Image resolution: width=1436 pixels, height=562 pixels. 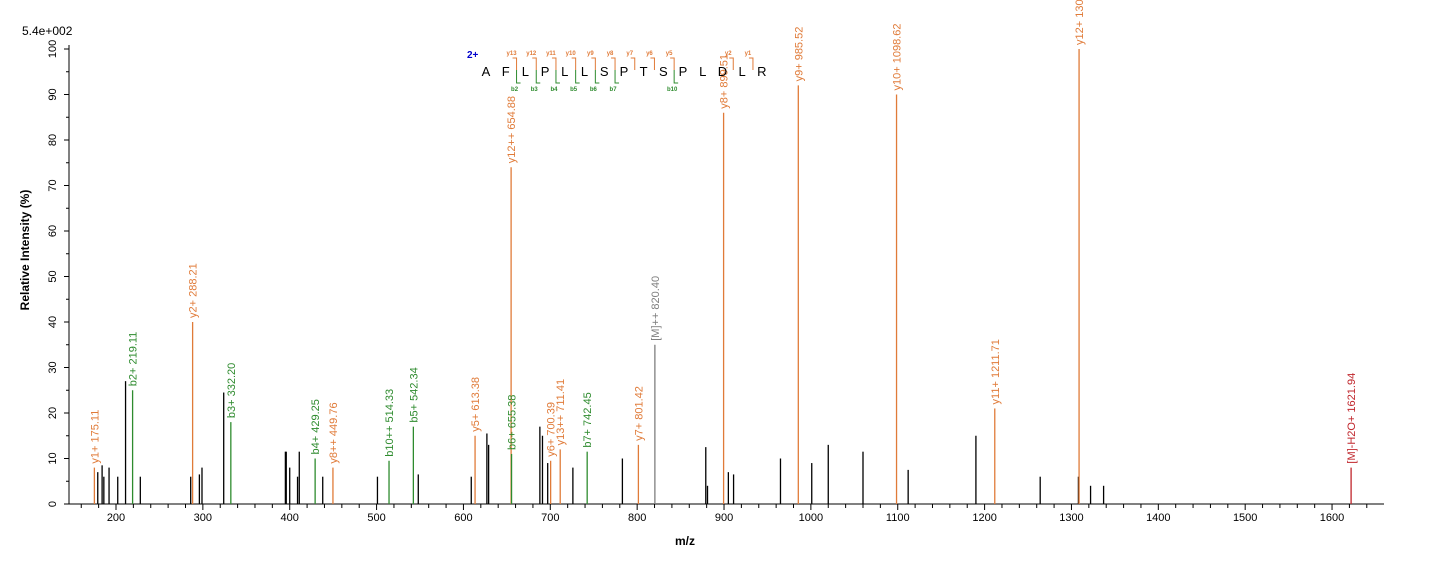 I want to click on residue: A, so click(x=486, y=71).